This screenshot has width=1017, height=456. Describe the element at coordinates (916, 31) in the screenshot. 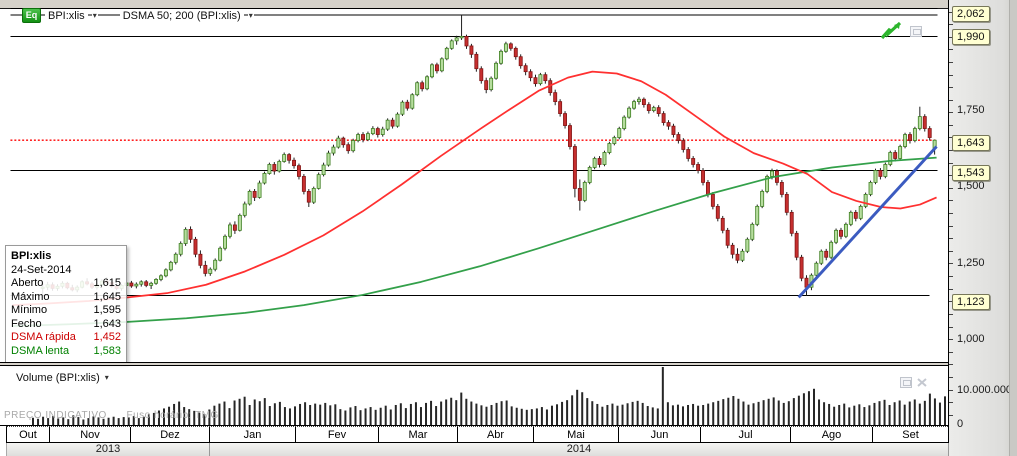

I see `restore-window-icon` at that location.